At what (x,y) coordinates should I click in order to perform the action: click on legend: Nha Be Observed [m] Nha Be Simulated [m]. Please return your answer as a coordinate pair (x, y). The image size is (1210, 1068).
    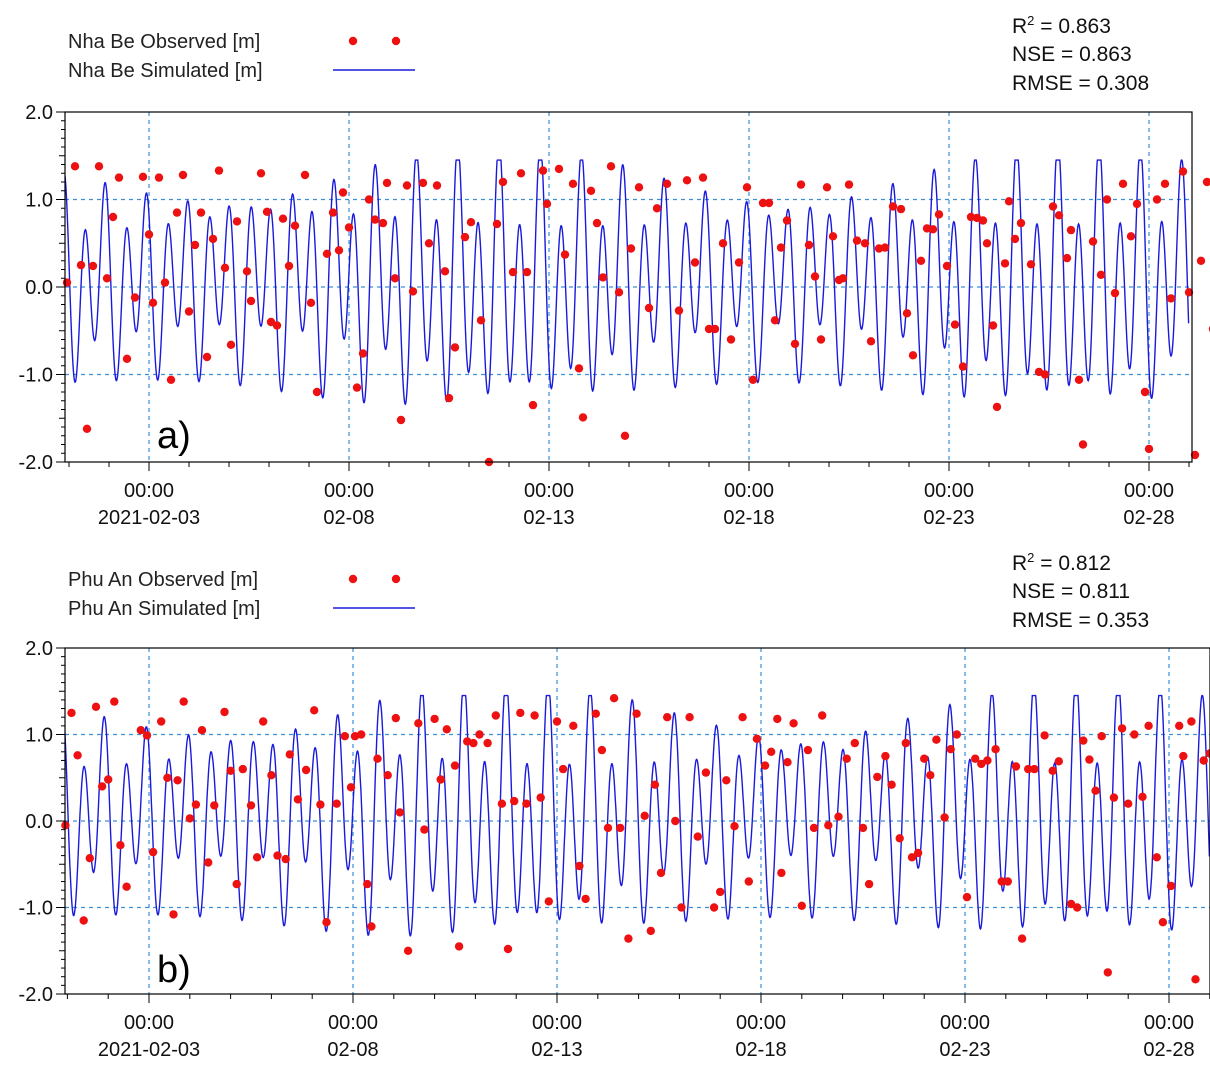
    Looking at the image, I should click on (241, 56).